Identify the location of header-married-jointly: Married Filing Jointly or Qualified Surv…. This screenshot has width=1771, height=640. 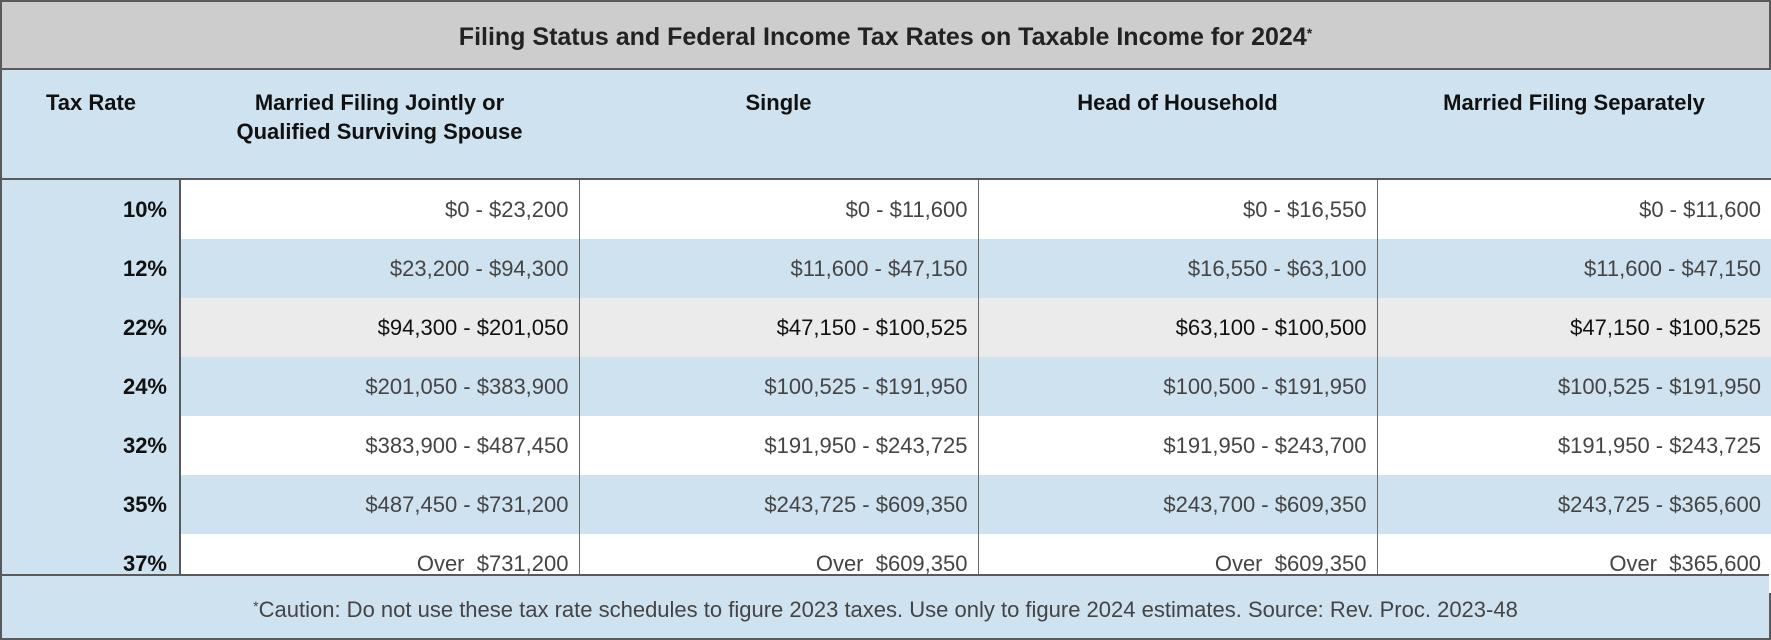
(379, 125).